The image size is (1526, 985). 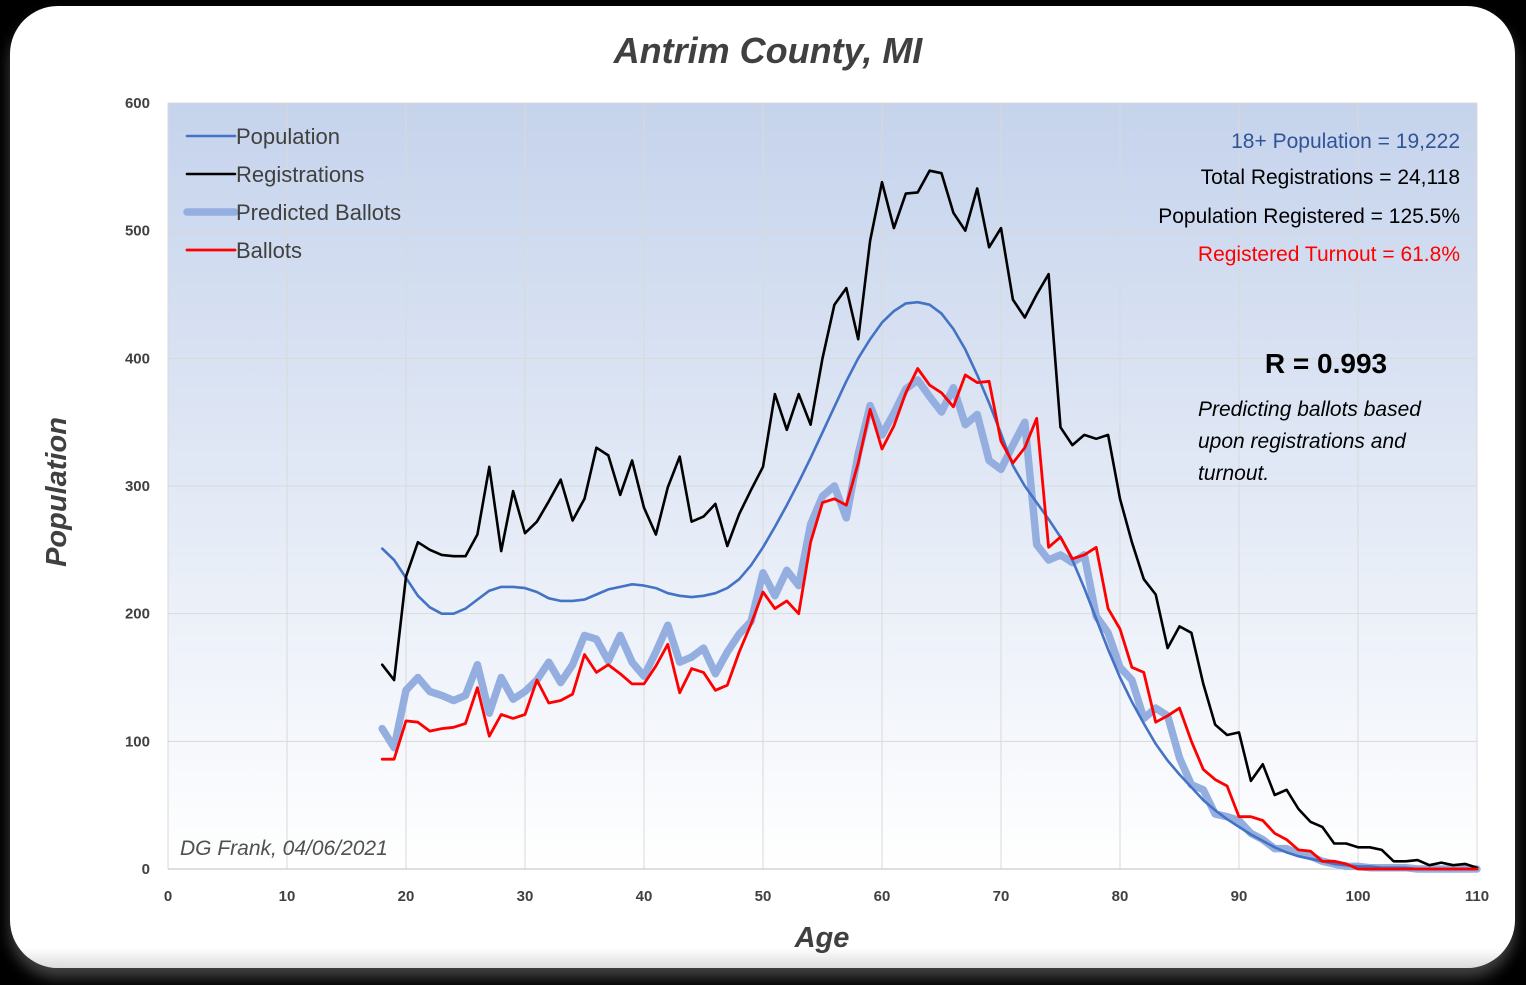 I want to click on x-tick-label: 40, so click(x=644, y=896).